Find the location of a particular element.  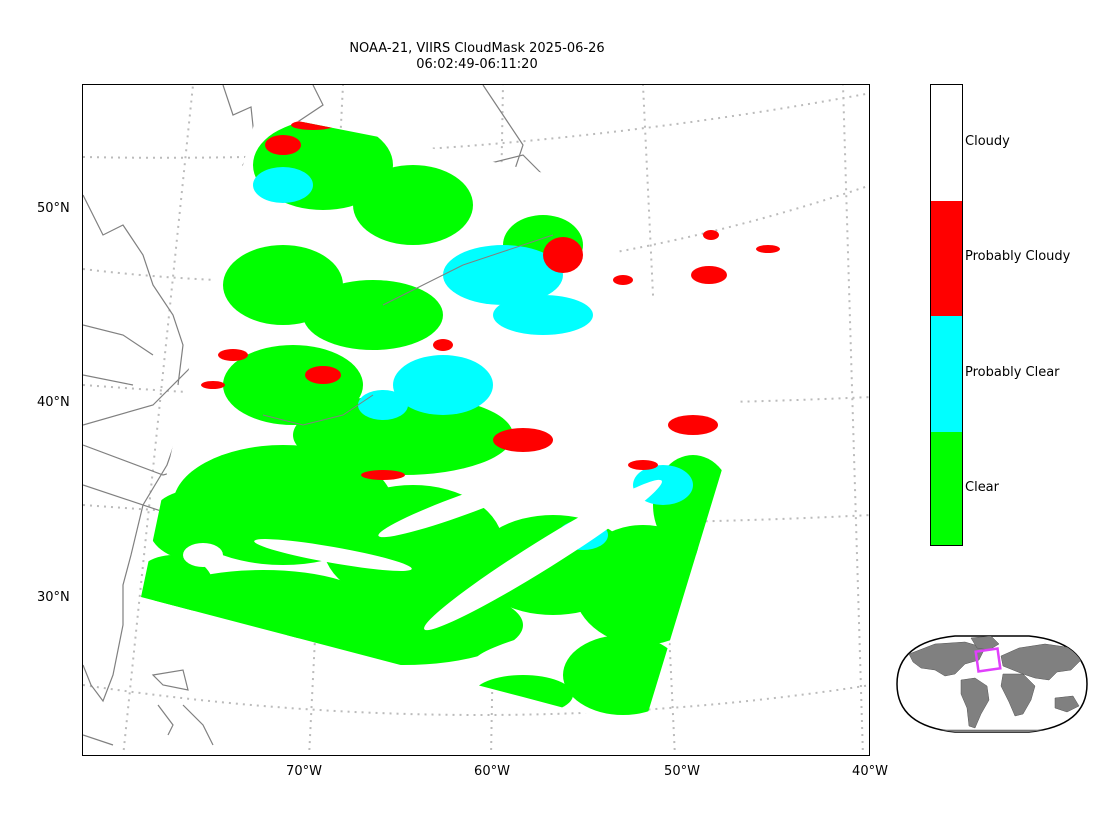

lat-label-40n: 40°N is located at coordinates (53, 402).